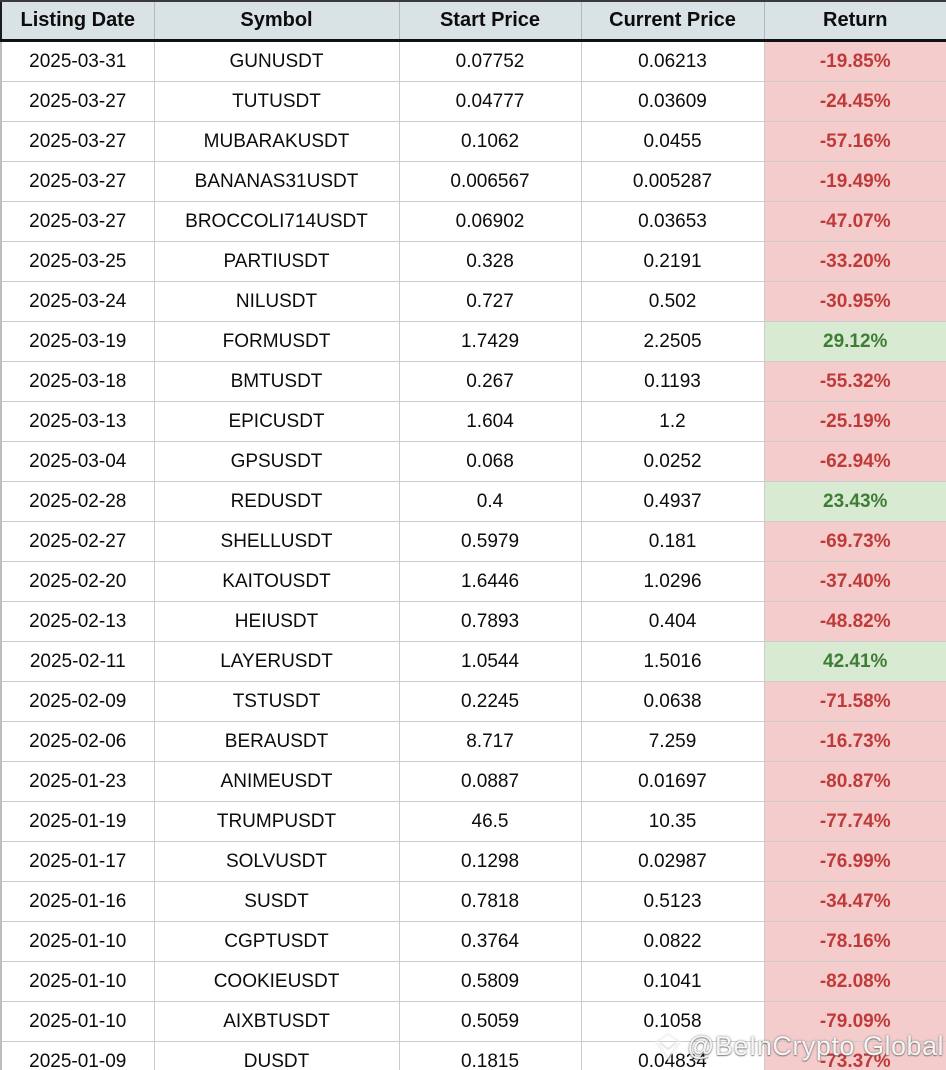  What do you see at coordinates (276, 1021) in the screenshot?
I see `symbol-cell: AIXBTUSDT` at bounding box center [276, 1021].